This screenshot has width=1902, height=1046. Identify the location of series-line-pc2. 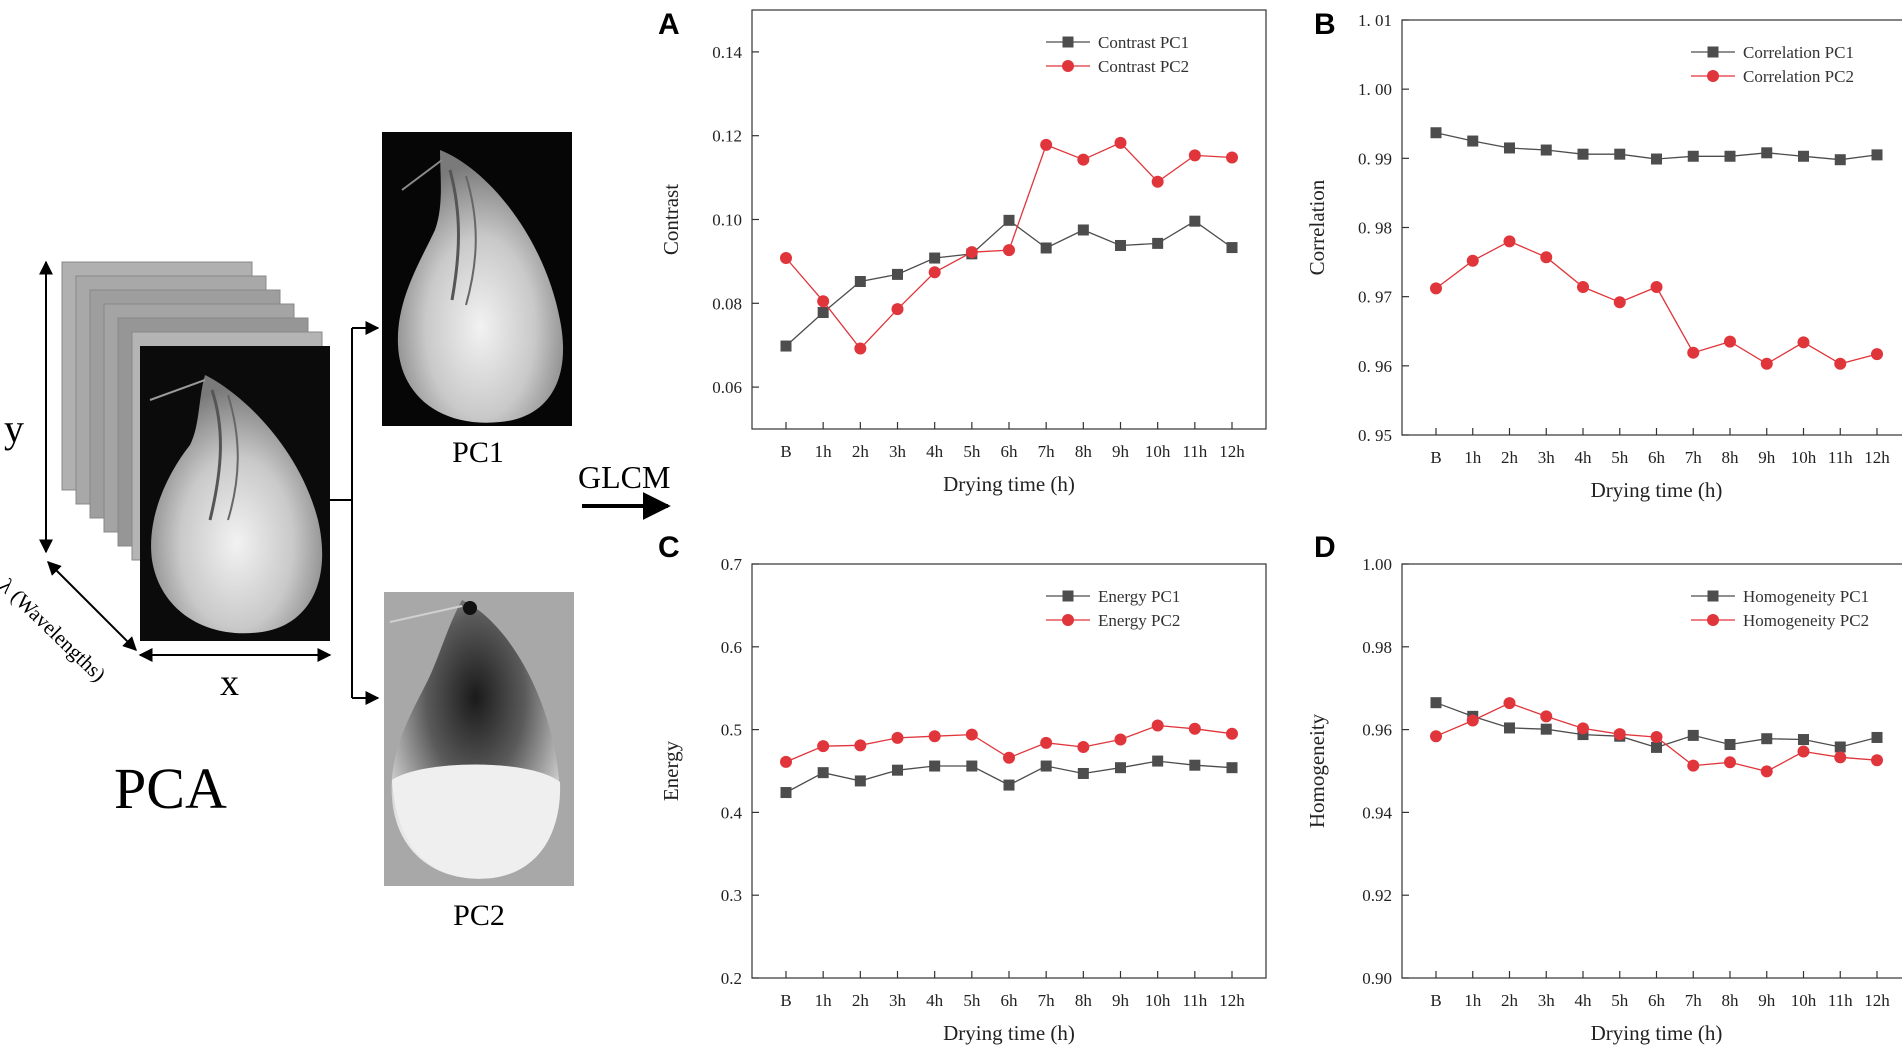
(1656, 302).